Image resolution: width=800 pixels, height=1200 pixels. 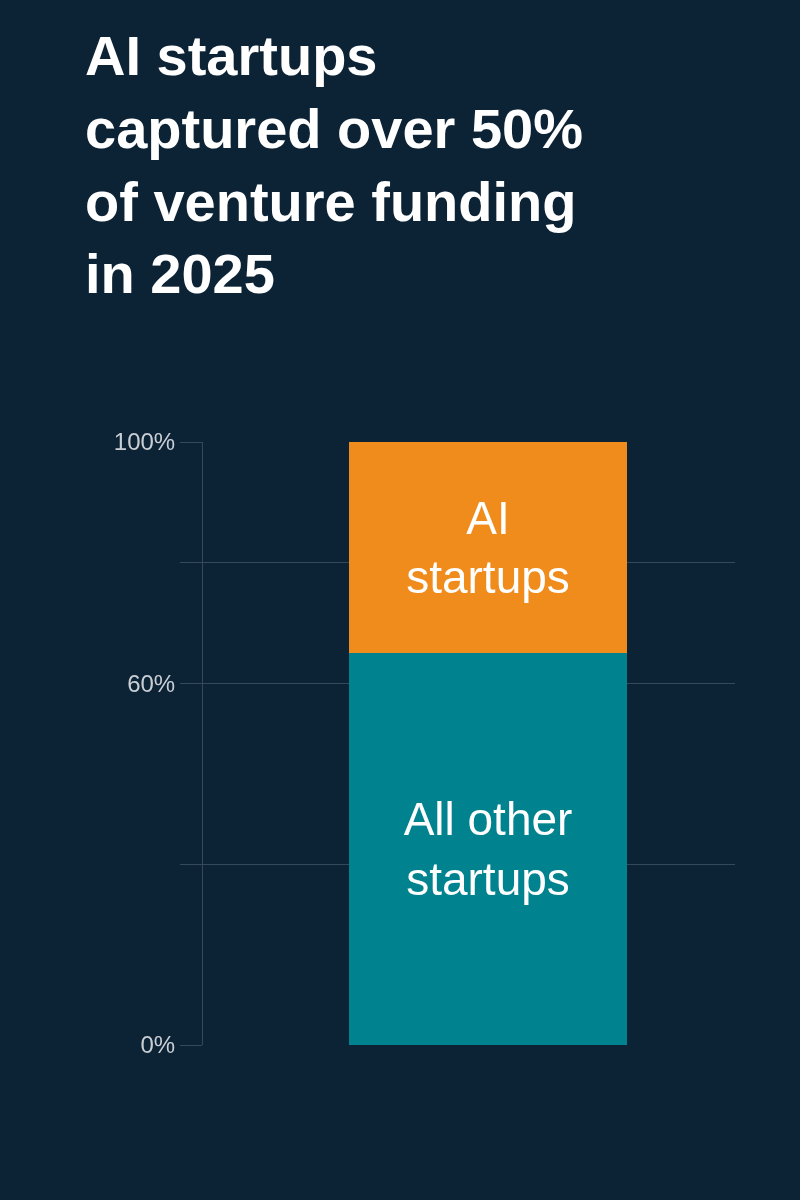 I want to click on series-label: AI startups, so click(x=488, y=547).